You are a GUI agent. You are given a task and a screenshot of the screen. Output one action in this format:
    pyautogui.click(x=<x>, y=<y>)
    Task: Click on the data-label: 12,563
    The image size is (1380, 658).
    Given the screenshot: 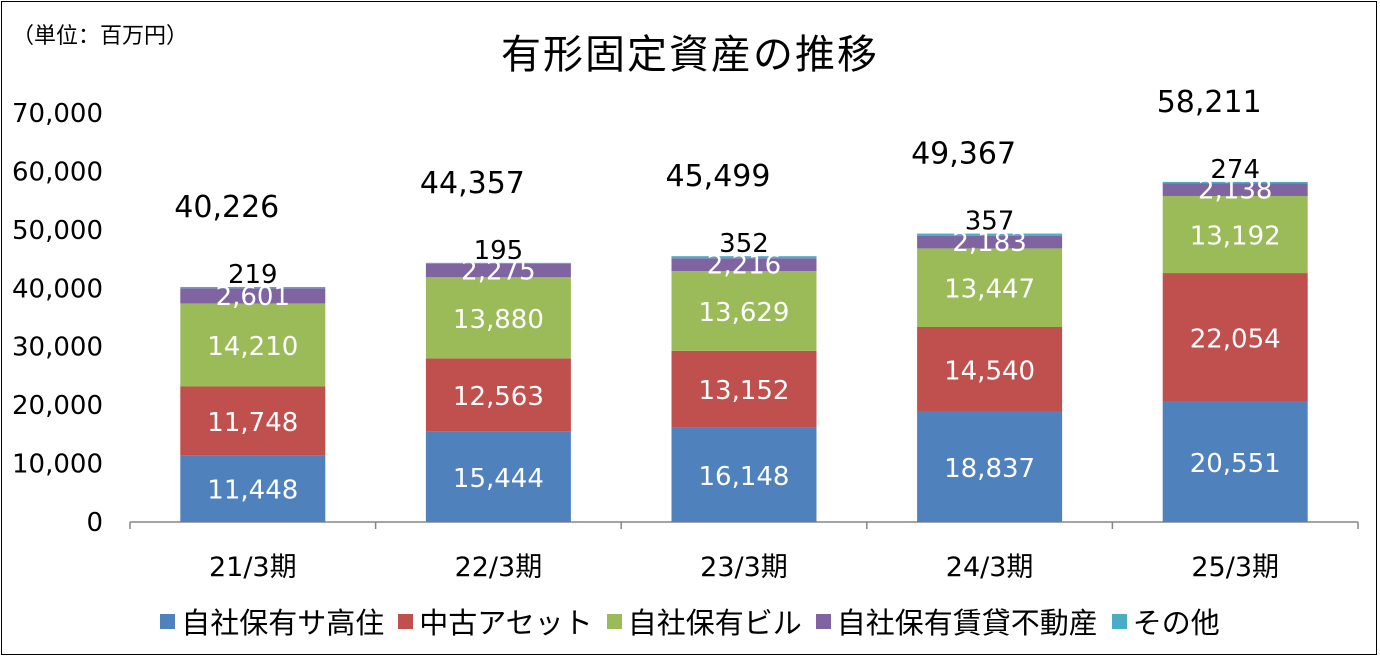 What is the action you would take?
    pyautogui.click(x=498, y=397)
    